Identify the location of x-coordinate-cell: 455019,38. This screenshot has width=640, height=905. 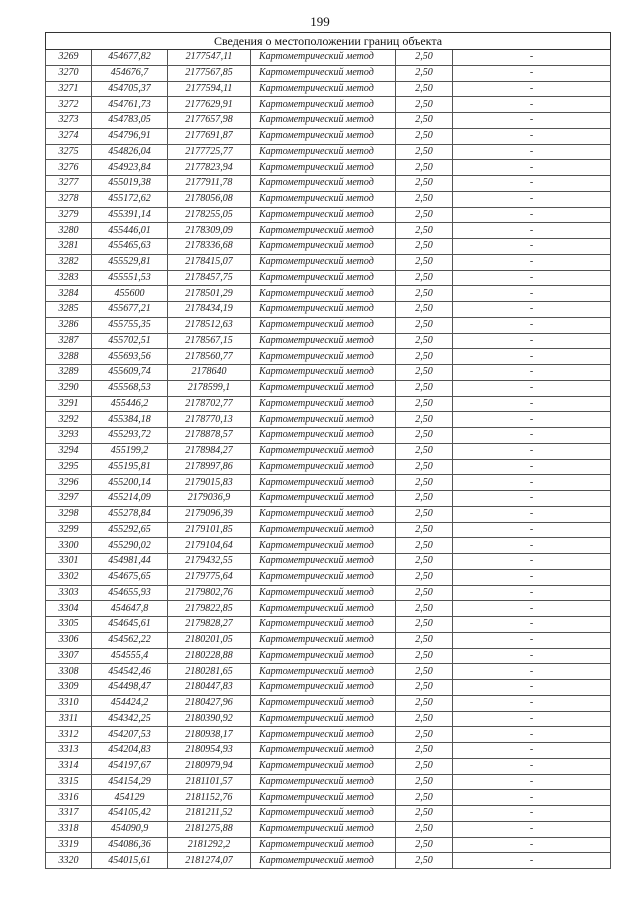
(129, 183).